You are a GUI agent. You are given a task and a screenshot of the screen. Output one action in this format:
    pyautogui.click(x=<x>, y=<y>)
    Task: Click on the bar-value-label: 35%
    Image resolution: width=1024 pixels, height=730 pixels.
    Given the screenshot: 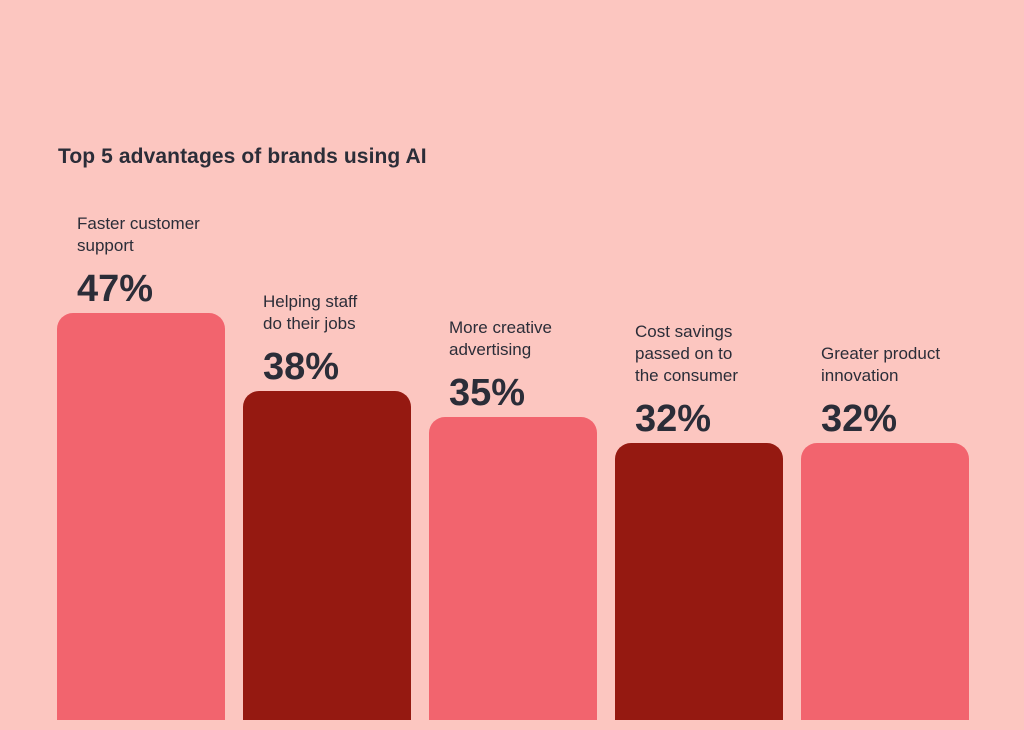 What is the action you would take?
    pyautogui.click(x=487, y=393)
    